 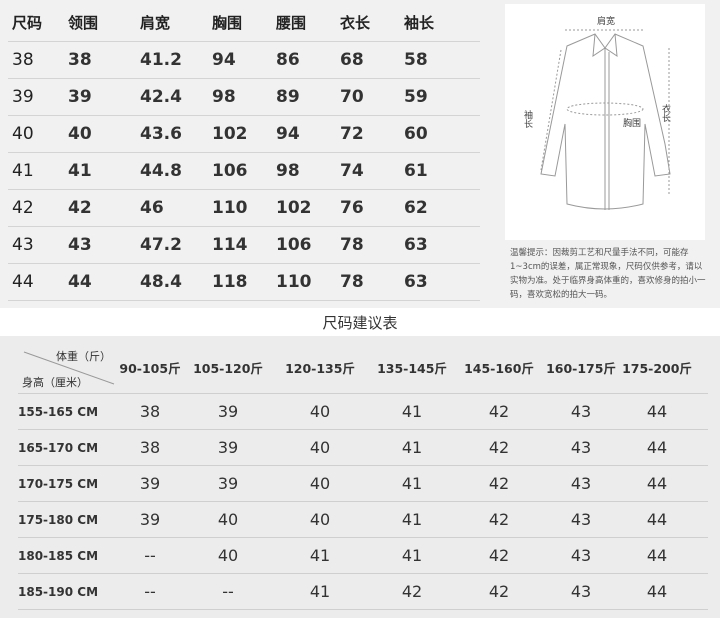 What do you see at coordinates (23, 171) in the screenshot?
I see `table-cell: 41` at bounding box center [23, 171].